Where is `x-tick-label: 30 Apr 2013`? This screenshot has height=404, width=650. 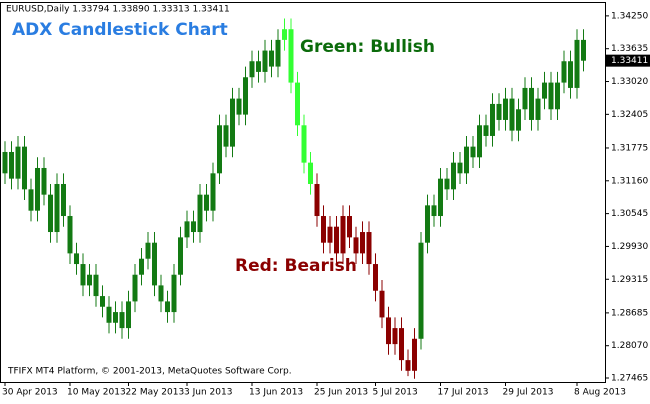
x-tick-label: 30 Apr 2013 is located at coordinates (30, 393).